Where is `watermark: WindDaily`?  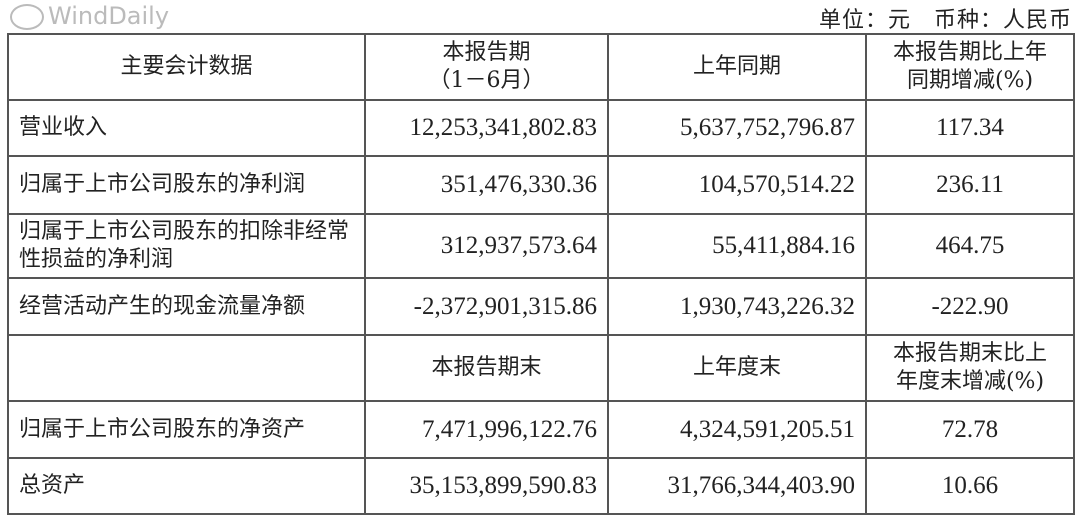
watermark: WindDaily is located at coordinates (89, 16).